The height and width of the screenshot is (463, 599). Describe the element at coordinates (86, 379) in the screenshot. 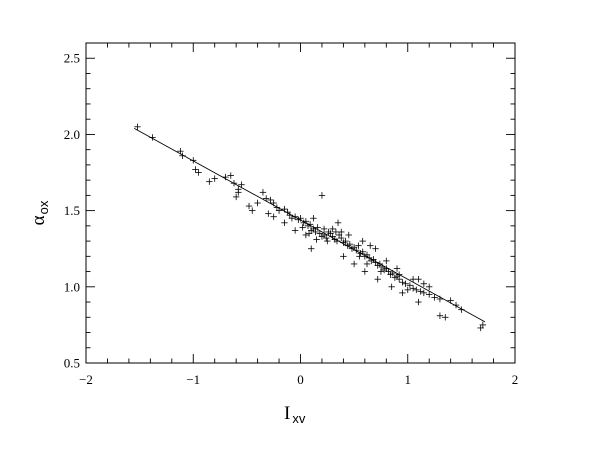

I see `x-tick-label: −2` at that location.